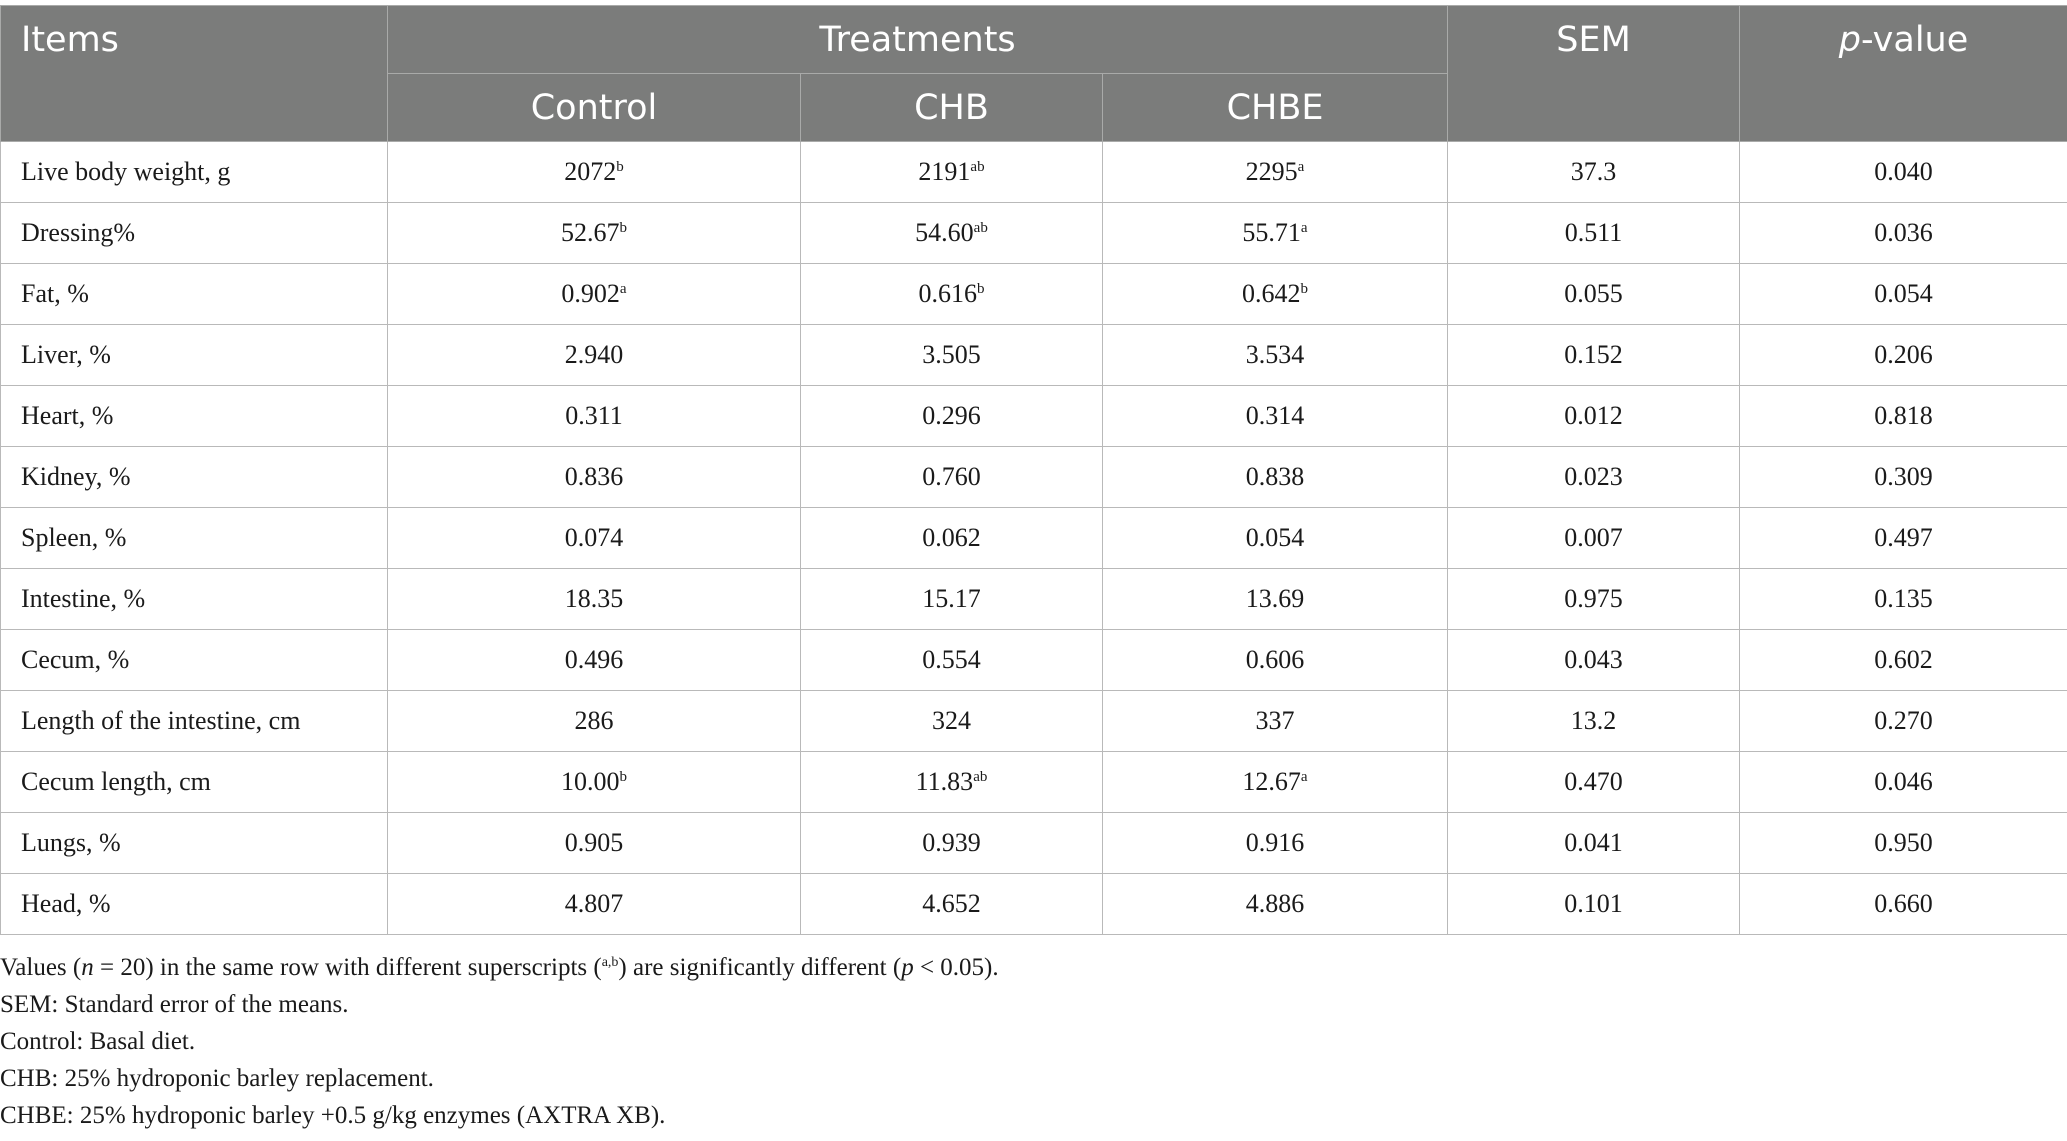  Describe the element at coordinates (174, 1004) in the screenshot. I see `footnote-sem: SEM: Standard error of the means.` at that location.